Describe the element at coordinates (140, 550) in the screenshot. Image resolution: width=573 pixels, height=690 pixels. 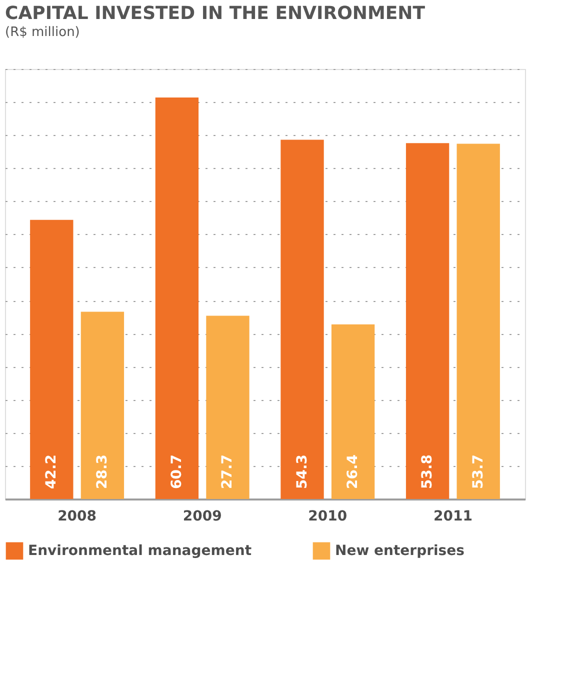
I see `legend-label: Environmental management` at that location.